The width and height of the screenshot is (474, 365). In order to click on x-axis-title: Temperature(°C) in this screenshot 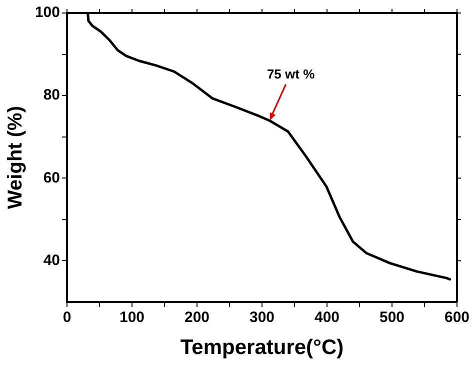, I will do `click(262, 348)`.